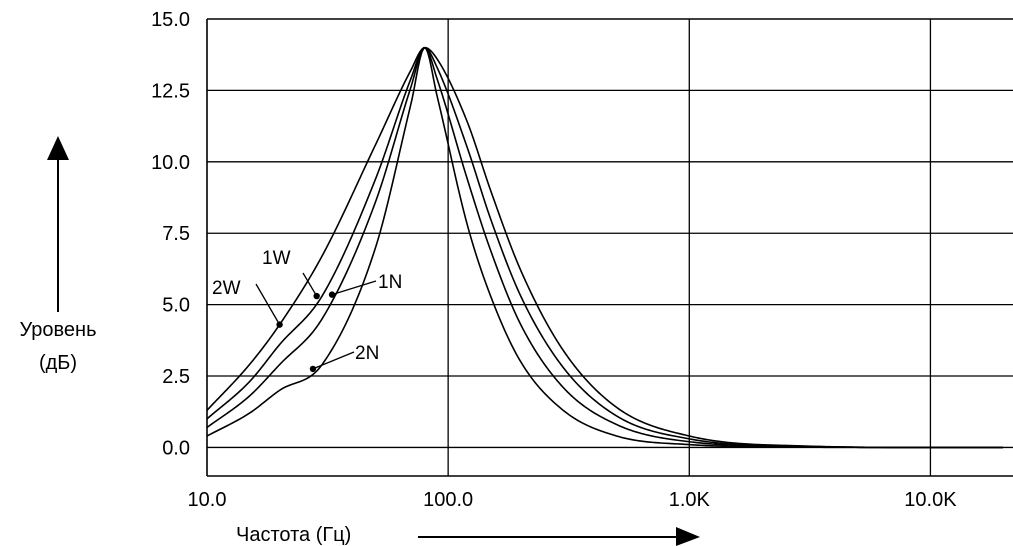 The image size is (1013, 546). What do you see at coordinates (690, 500) in the screenshot?
I see `x-tick-label: 1.0K` at bounding box center [690, 500].